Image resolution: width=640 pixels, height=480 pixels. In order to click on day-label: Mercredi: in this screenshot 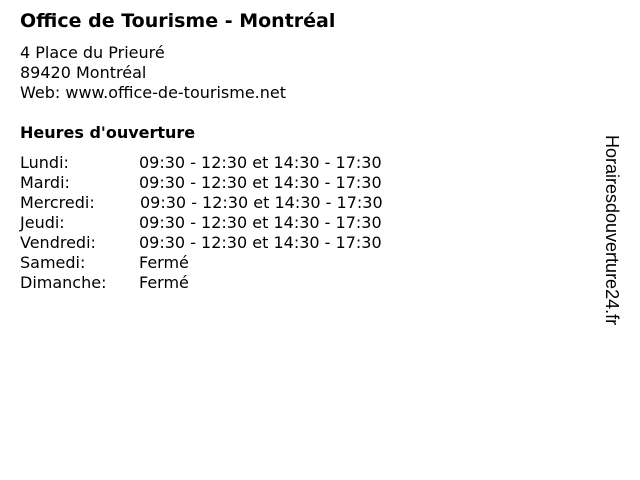, I will do `click(57, 202)`.